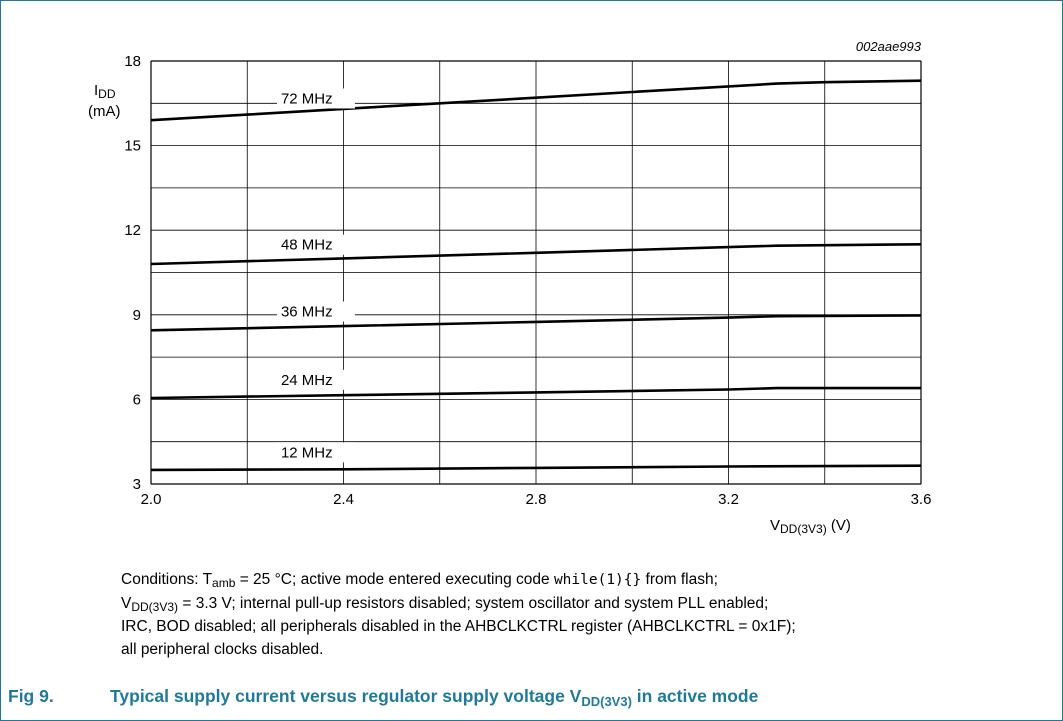 The image size is (1063, 721). What do you see at coordinates (307, 312) in the screenshot?
I see `series-label: 36 MHz` at bounding box center [307, 312].